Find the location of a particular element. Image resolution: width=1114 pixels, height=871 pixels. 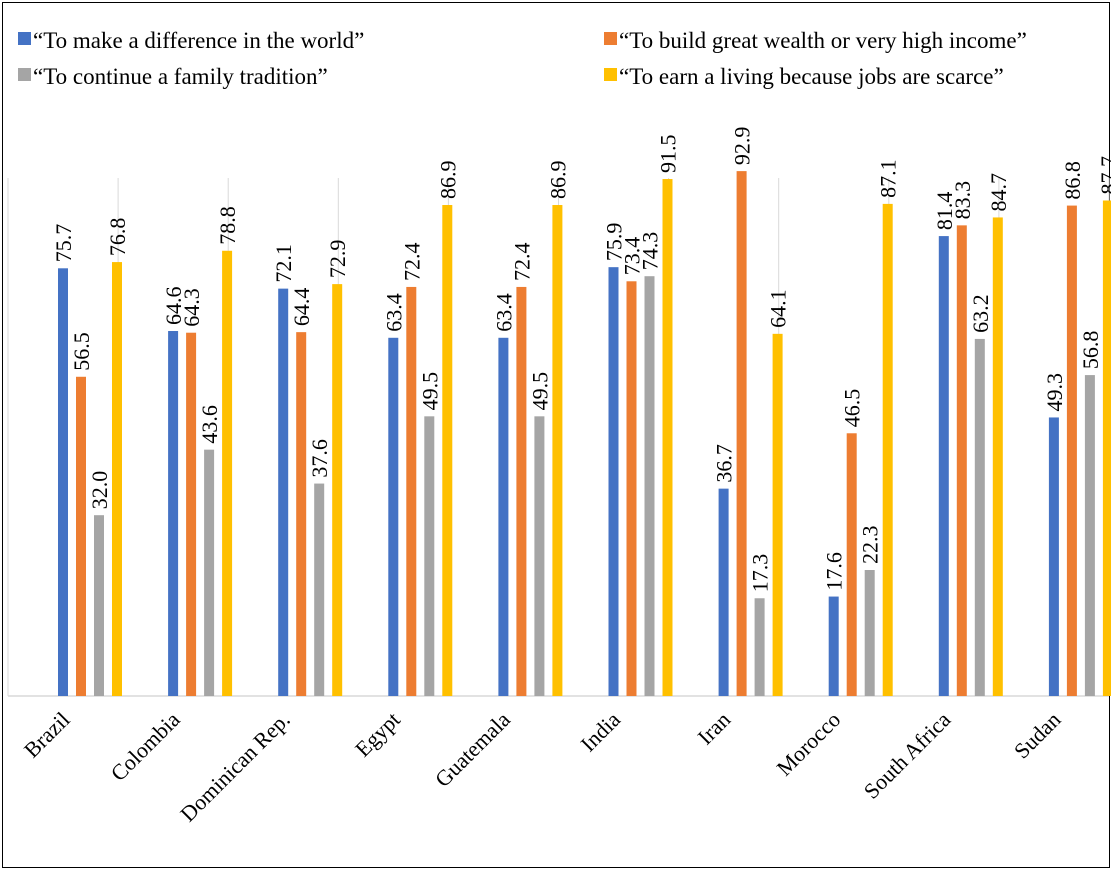

data-label: 75.7 is located at coordinates (63, 243).